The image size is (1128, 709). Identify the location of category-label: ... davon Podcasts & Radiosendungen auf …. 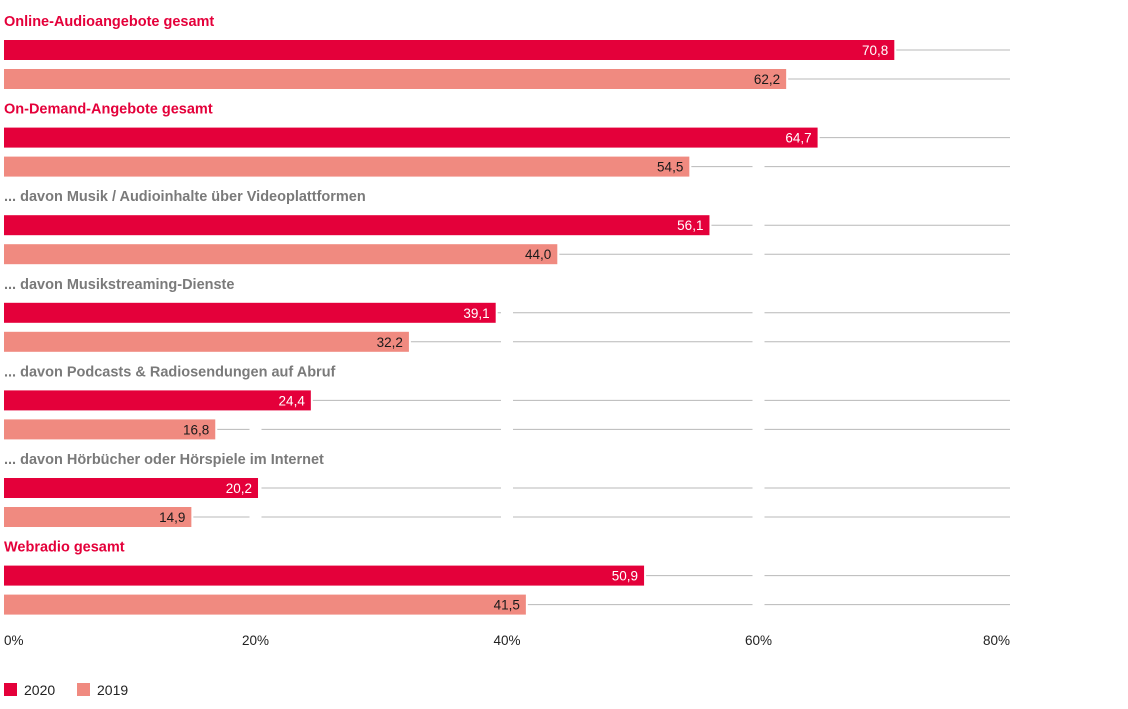
(170, 372).